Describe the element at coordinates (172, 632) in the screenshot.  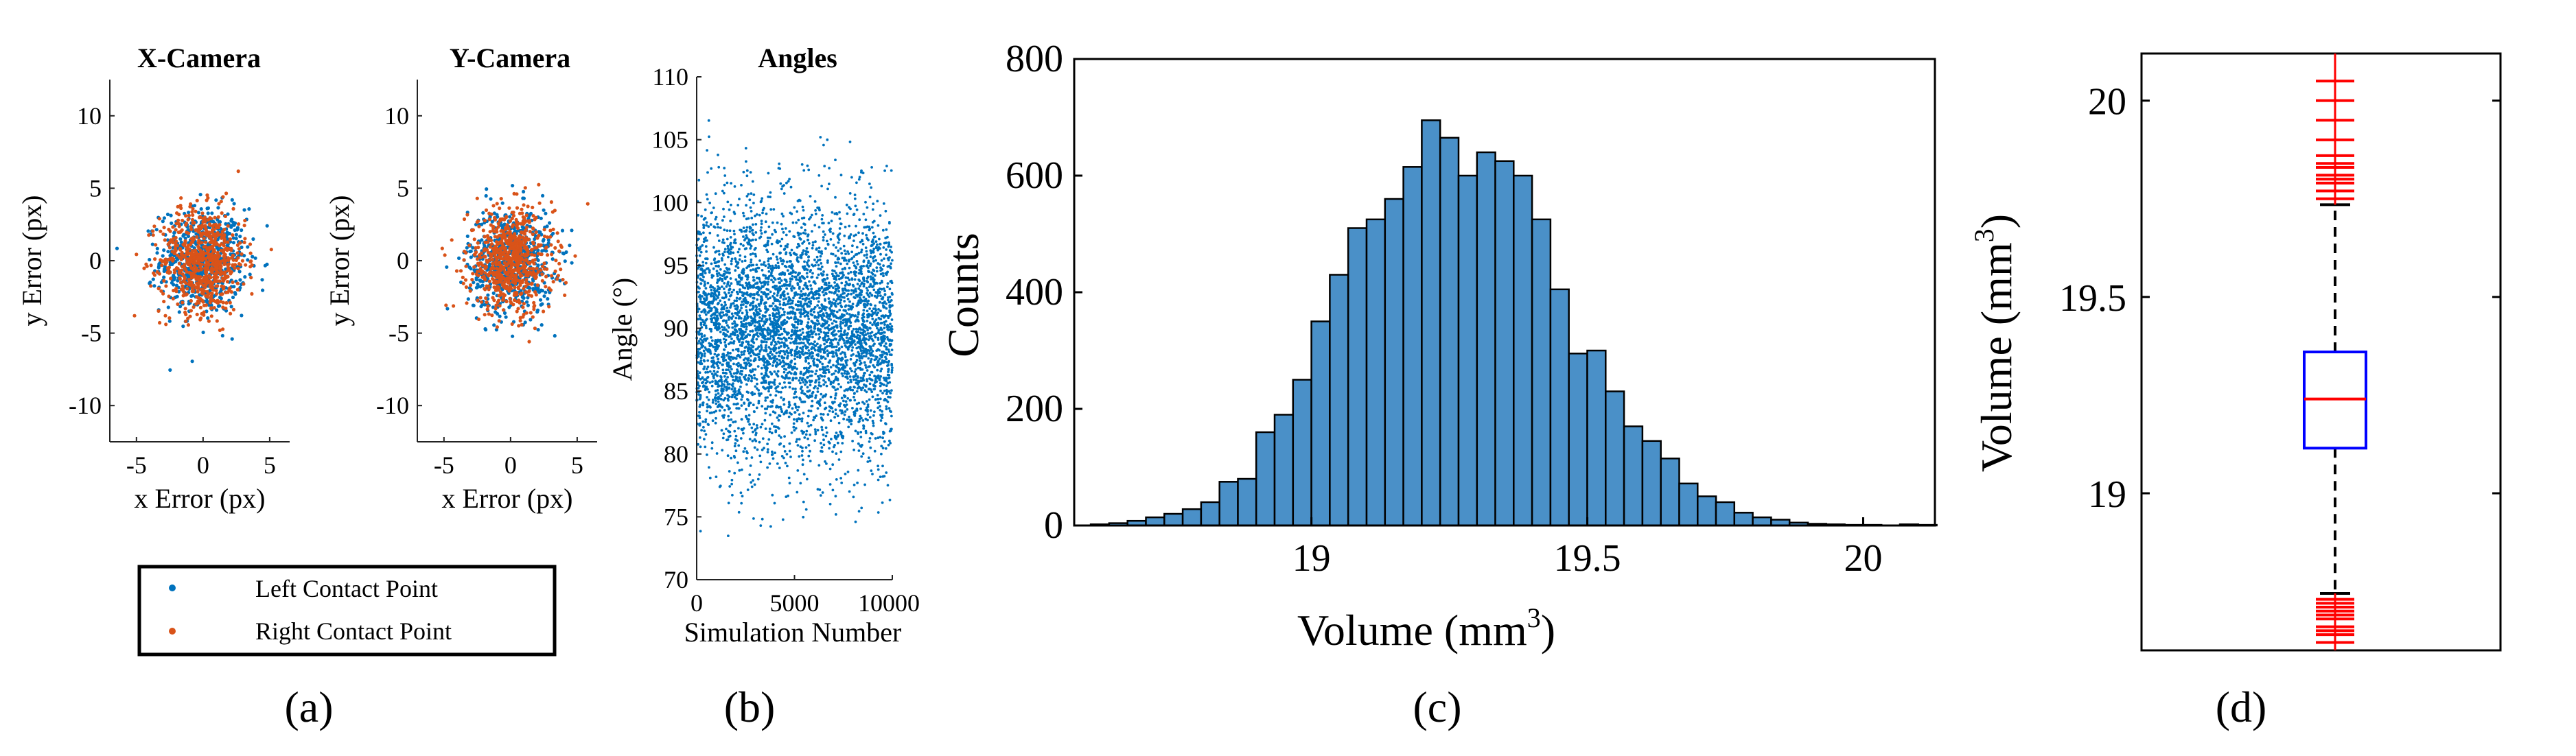
I see `legend-right-marker` at that location.